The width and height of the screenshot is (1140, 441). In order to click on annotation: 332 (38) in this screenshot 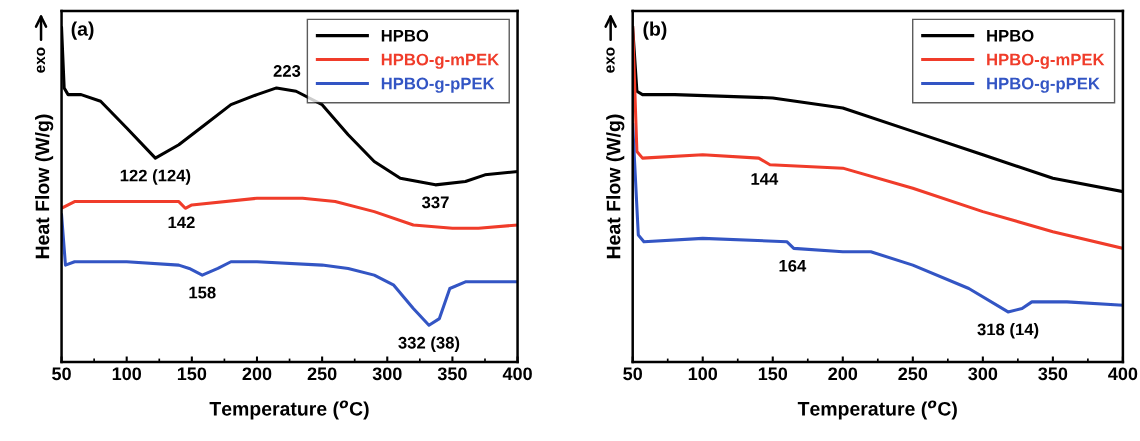, I will do `click(429, 344)`.